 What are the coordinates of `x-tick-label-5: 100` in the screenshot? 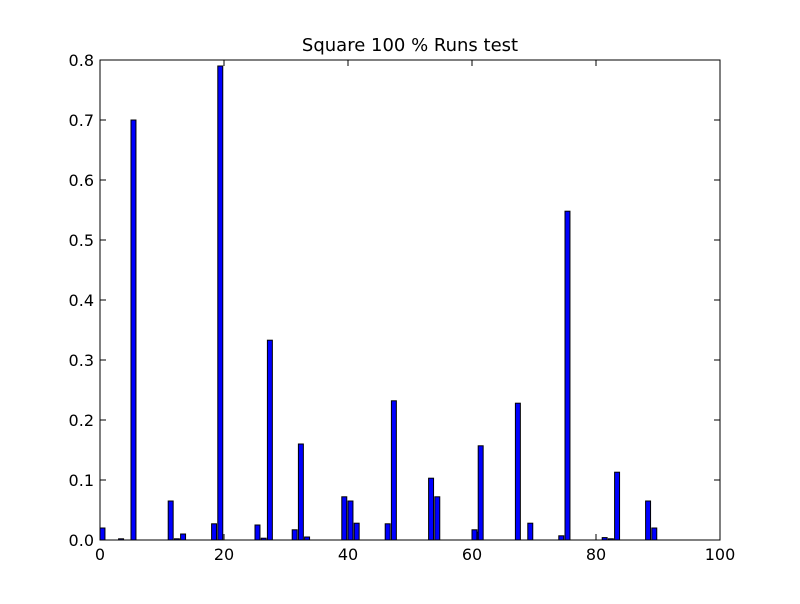 It's located at (720, 554).